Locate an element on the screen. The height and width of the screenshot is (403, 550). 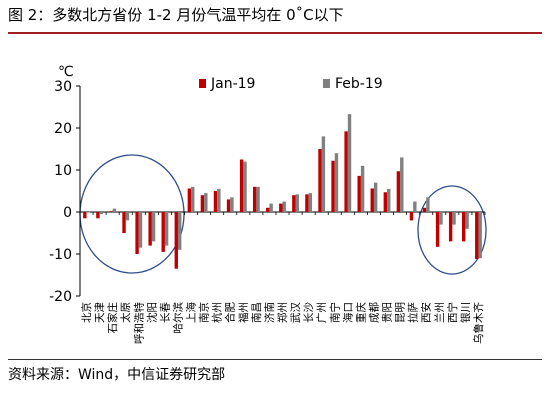
bar-feb-南昌 is located at coordinates (258, 199).